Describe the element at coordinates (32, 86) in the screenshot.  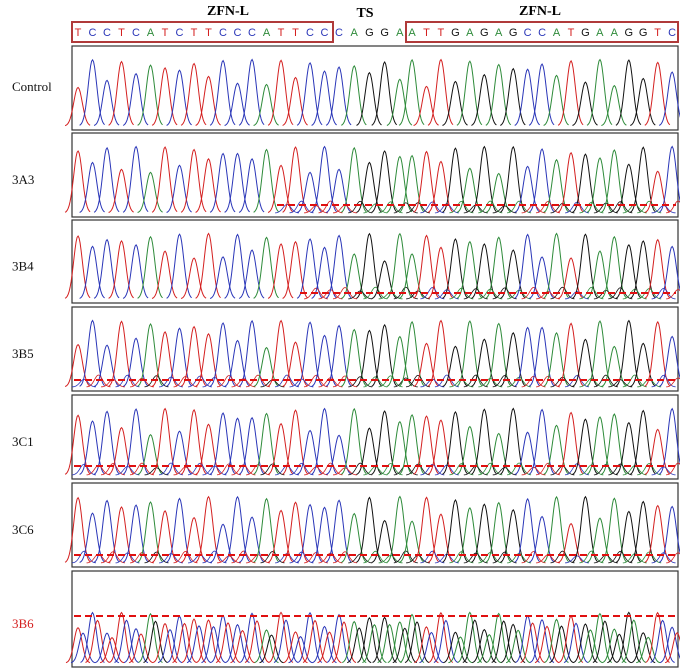
I see `row-label: Control` at that location.